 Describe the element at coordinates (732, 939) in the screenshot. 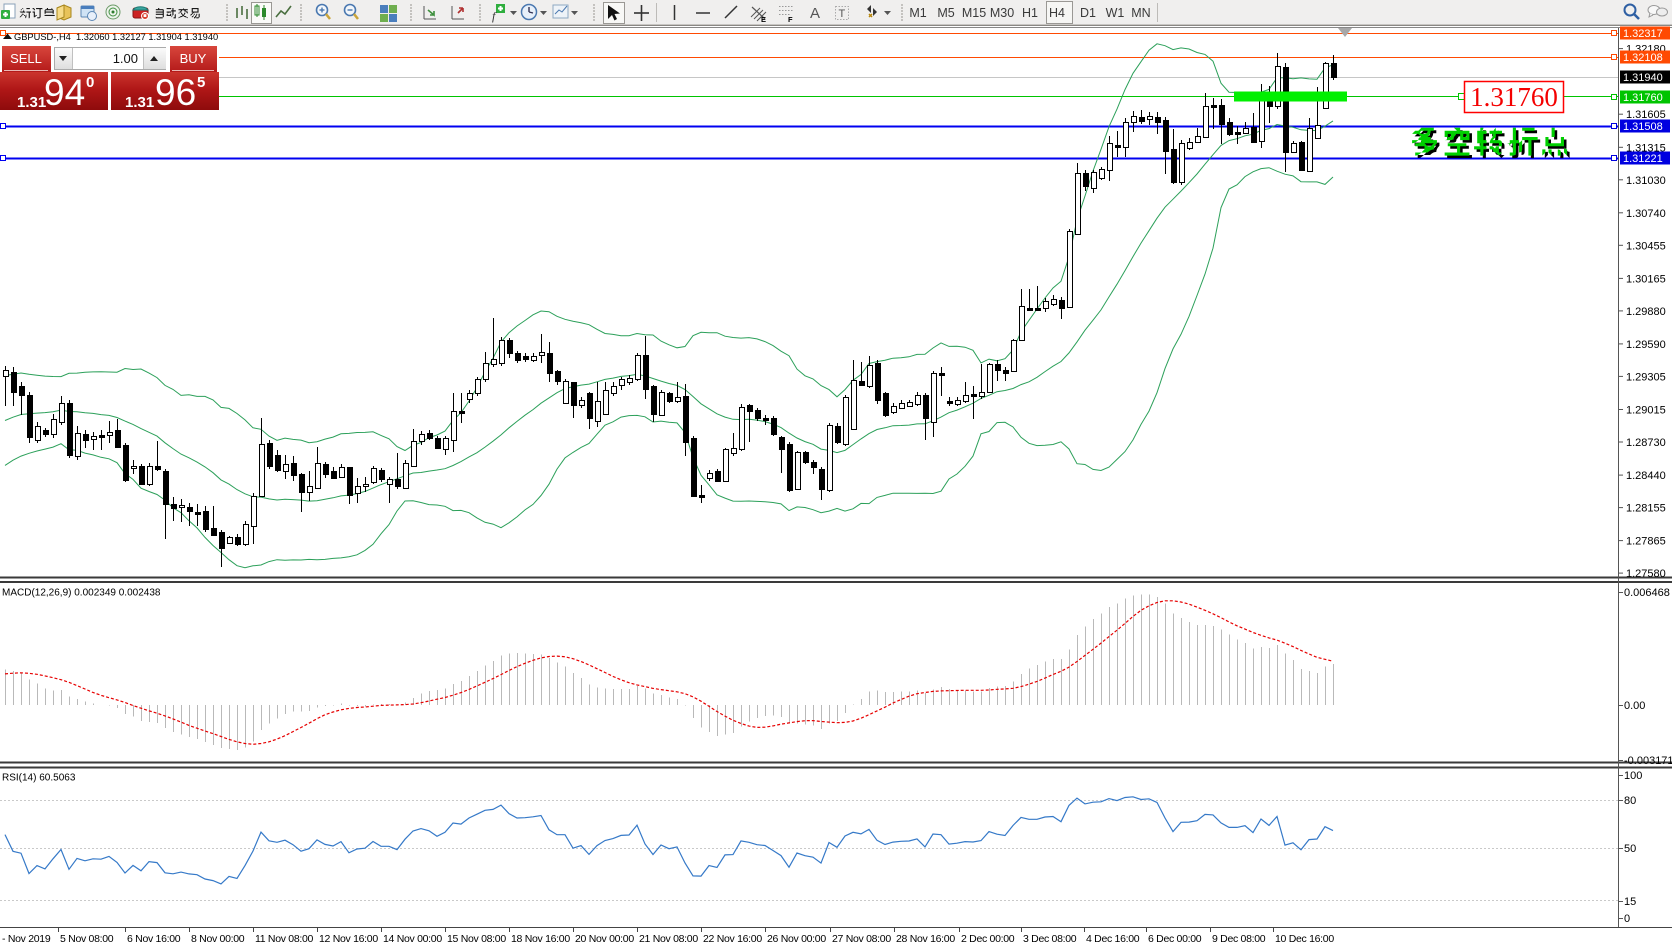

I see `svg-text: 22 Nov 16:00` at that location.